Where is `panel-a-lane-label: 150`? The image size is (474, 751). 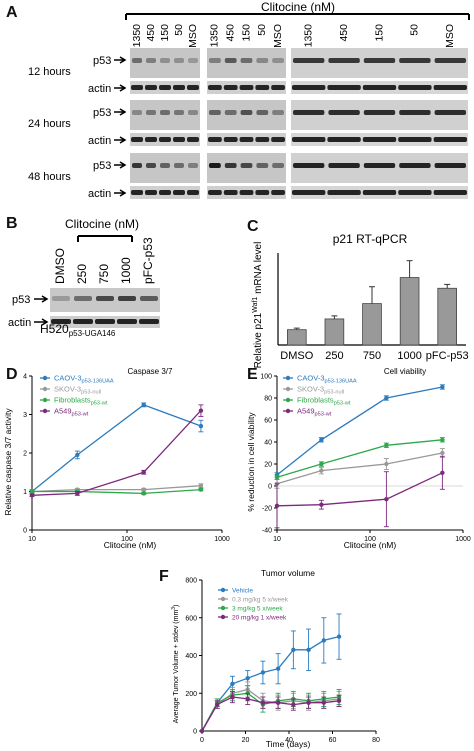 panel-a-lane-label: 150 is located at coordinates (379, 33).